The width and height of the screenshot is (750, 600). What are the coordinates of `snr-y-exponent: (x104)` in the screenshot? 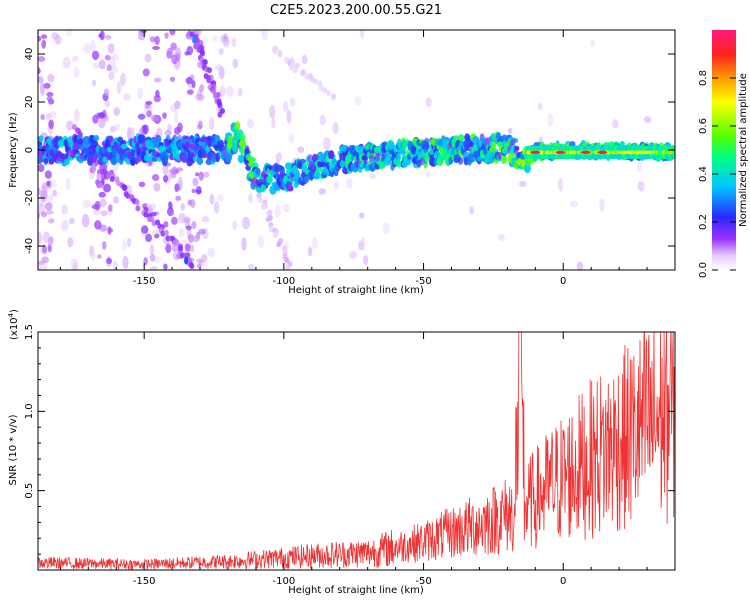 It's located at (13, 324).